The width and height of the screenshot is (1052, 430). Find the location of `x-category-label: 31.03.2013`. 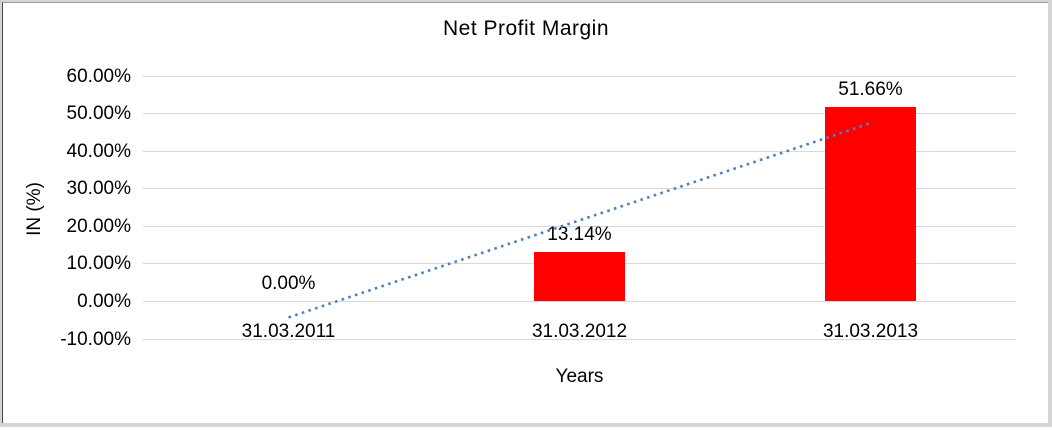

x-category-label: 31.03.2013 is located at coordinates (870, 331).